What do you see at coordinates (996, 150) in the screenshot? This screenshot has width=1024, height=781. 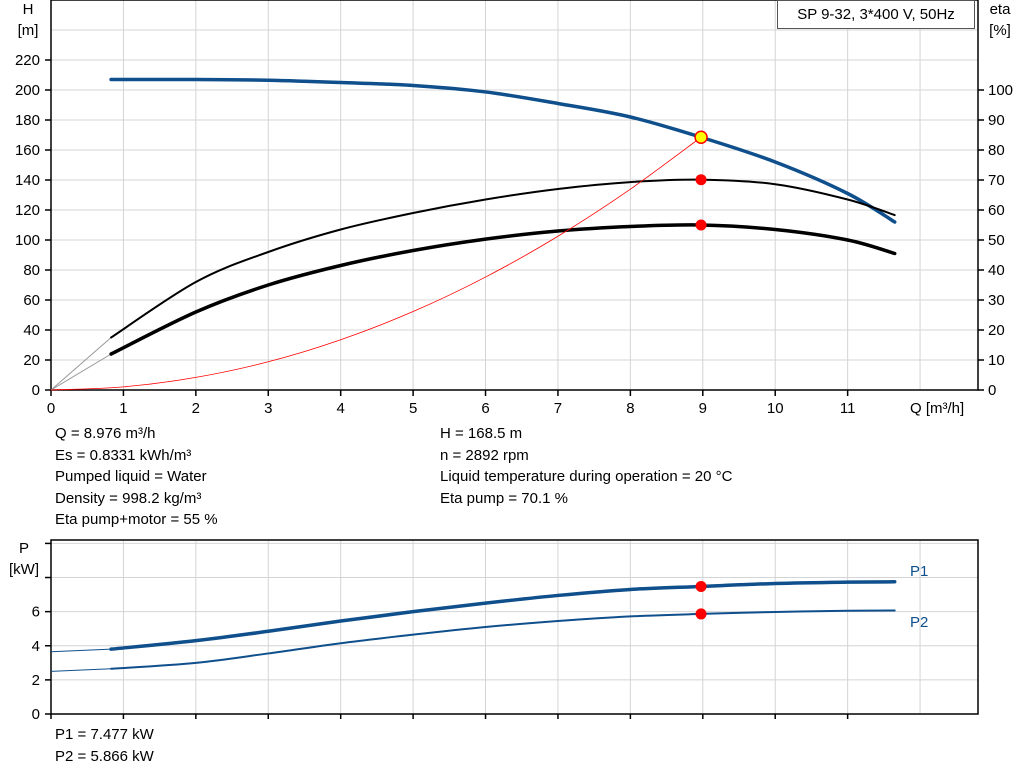 I see `y2-tick-label: 80` at bounding box center [996, 150].